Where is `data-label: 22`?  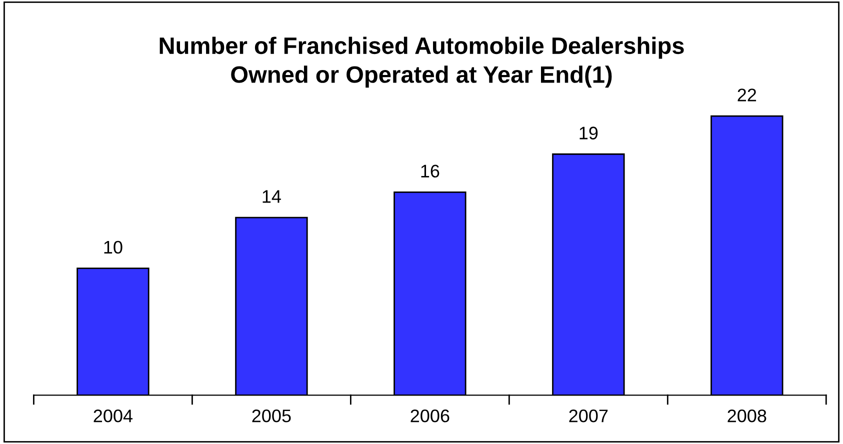
data-label: 22 is located at coordinates (747, 95).